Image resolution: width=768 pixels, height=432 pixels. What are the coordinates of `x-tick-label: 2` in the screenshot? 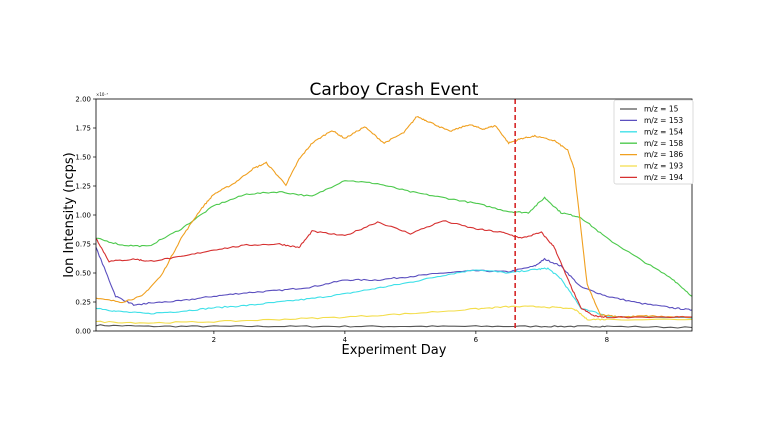 It's located at (214, 340).